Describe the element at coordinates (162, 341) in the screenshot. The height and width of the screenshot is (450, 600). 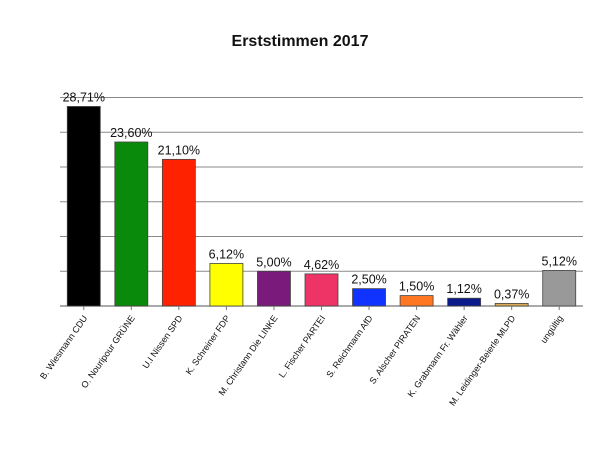
I see `x-tick-label: U.I Nissen SPD` at that location.